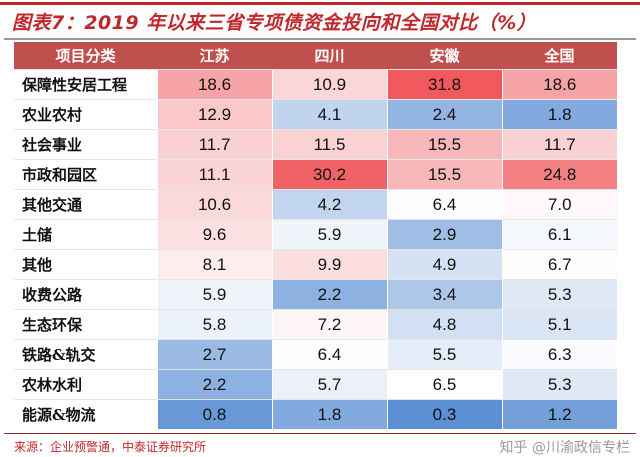 The width and height of the screenshot is (640, 457). I want to click on row-label: 土储, so click(85, 234).